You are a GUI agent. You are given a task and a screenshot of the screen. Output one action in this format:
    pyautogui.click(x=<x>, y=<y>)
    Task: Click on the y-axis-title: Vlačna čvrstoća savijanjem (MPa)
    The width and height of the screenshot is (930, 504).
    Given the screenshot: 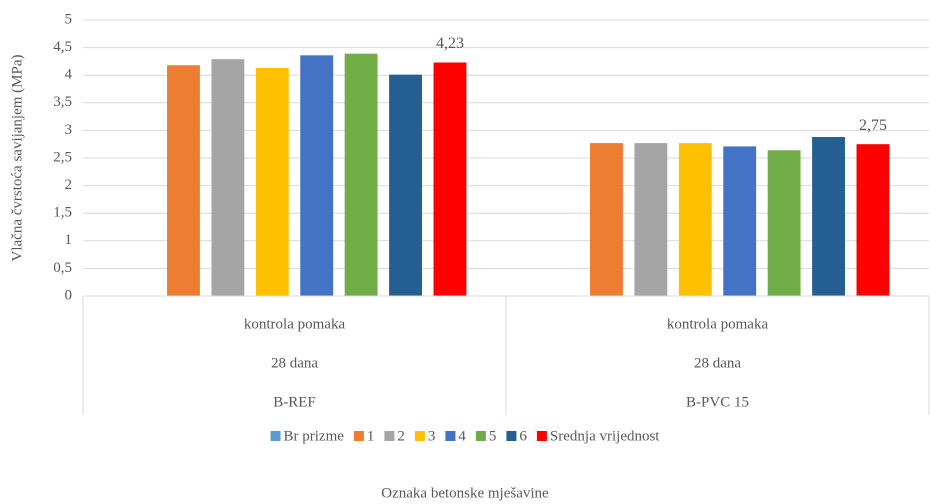 What is the action you would take?
    pyautogui.click(x=17, y=157)
    